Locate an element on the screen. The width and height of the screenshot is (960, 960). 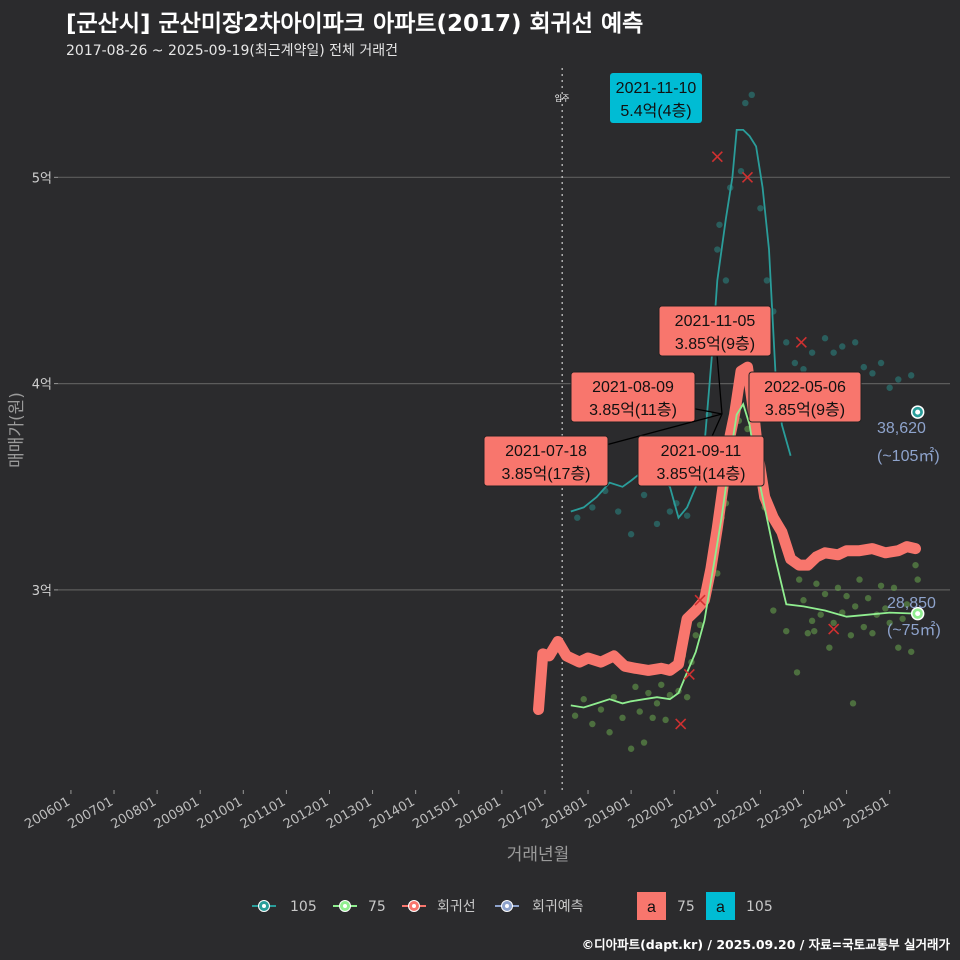
x-tick-label: 201001 is located at coordinates (220, 813).